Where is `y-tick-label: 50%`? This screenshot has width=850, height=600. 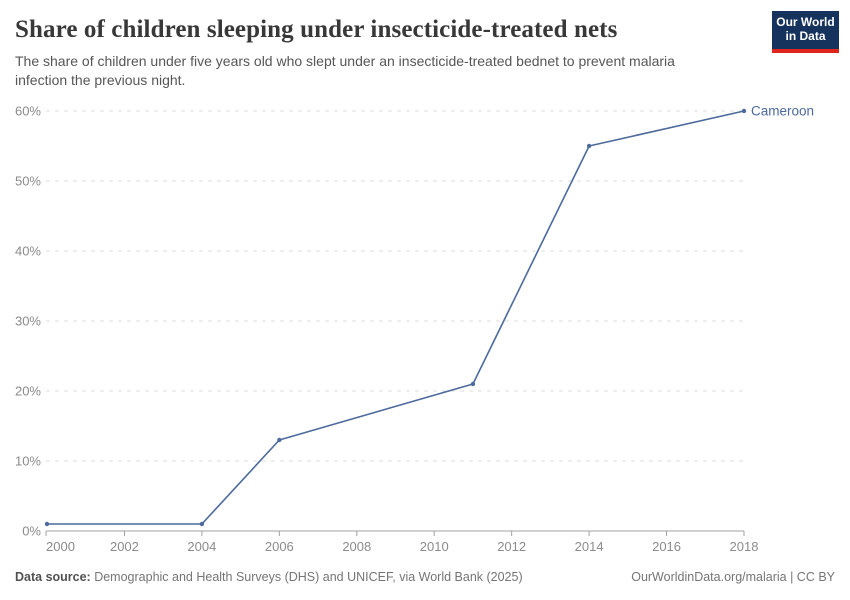 y-tick-label: 50% is located at coordinates (28, 181).